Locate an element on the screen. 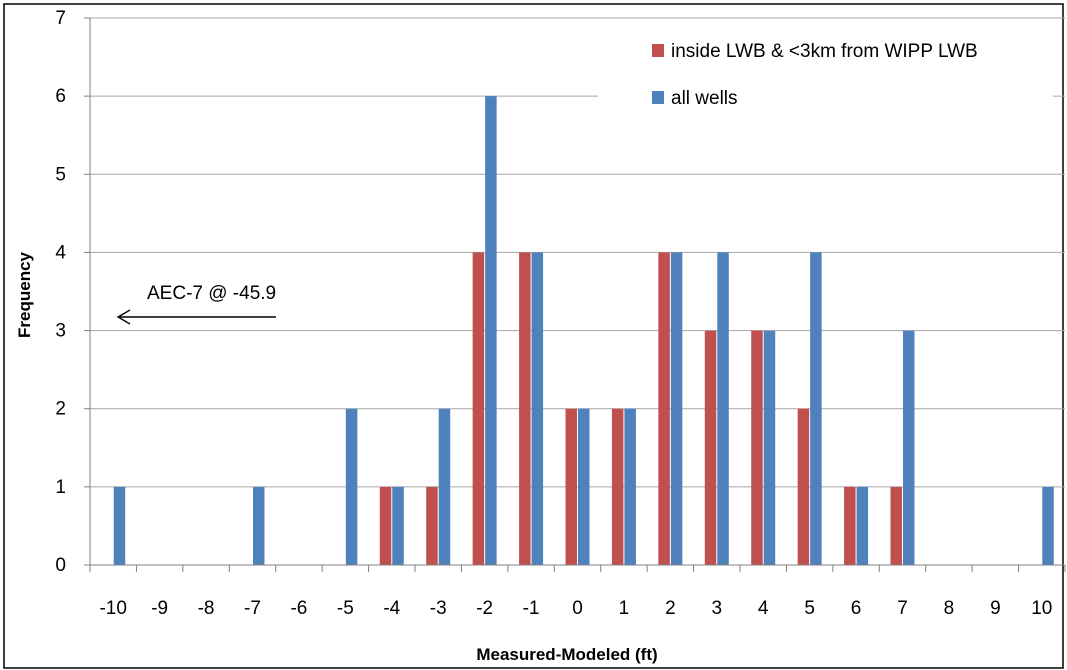  x-tick-label-8: 8 is located at coordinates (949, 608).